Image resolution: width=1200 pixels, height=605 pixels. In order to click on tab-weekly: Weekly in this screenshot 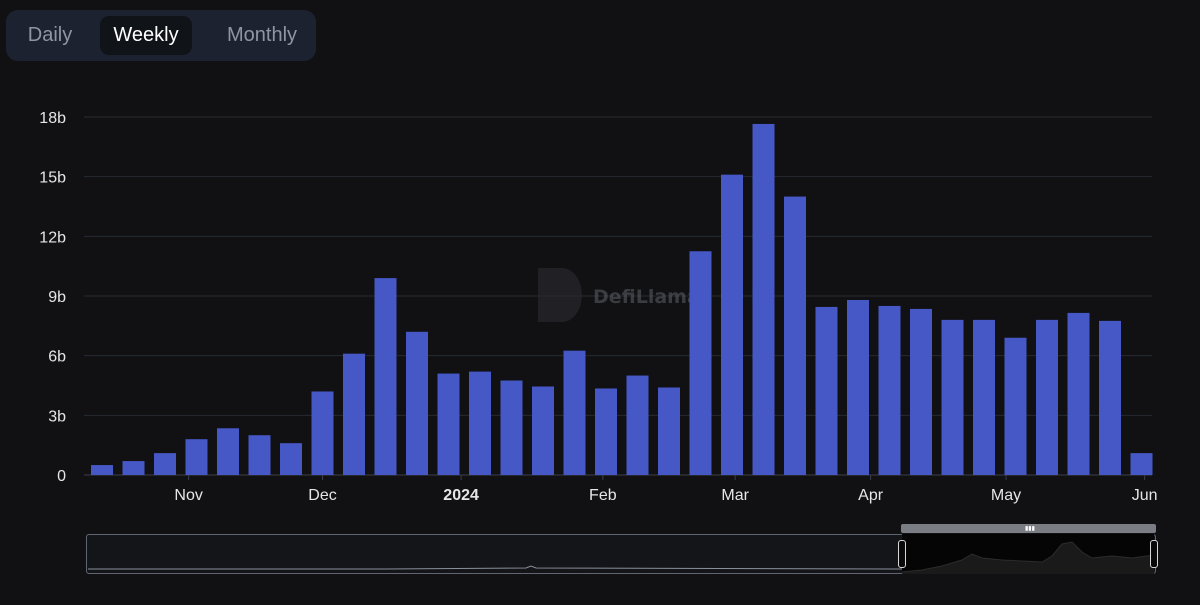, I will do `click(146, 35)`.